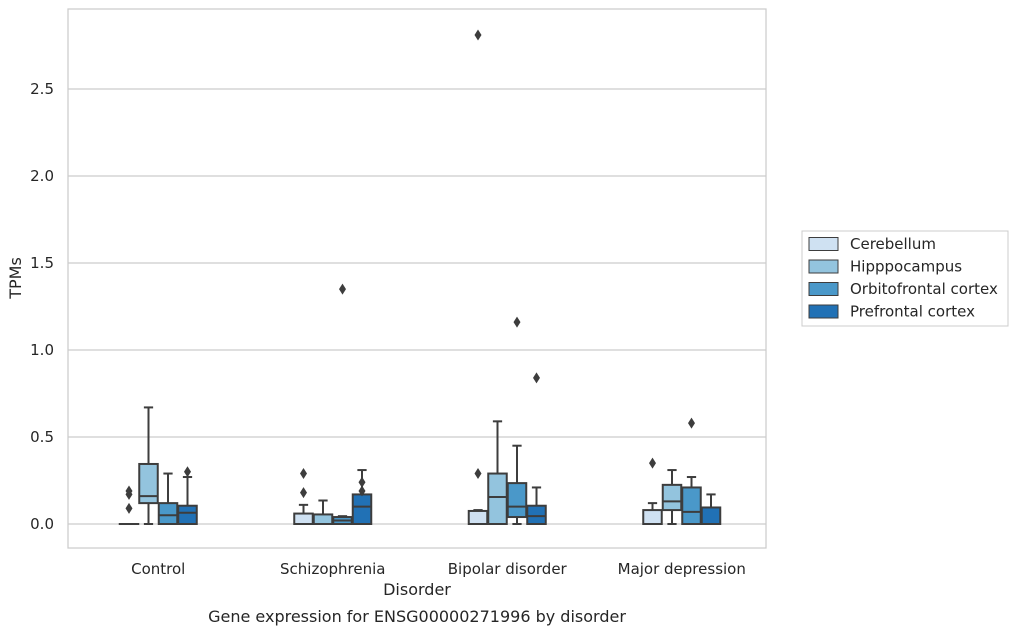 Image resolution: width=1018 pixels, height=634 pixels. I want to click on y-tick-label: 0.5, so click(42, 437).